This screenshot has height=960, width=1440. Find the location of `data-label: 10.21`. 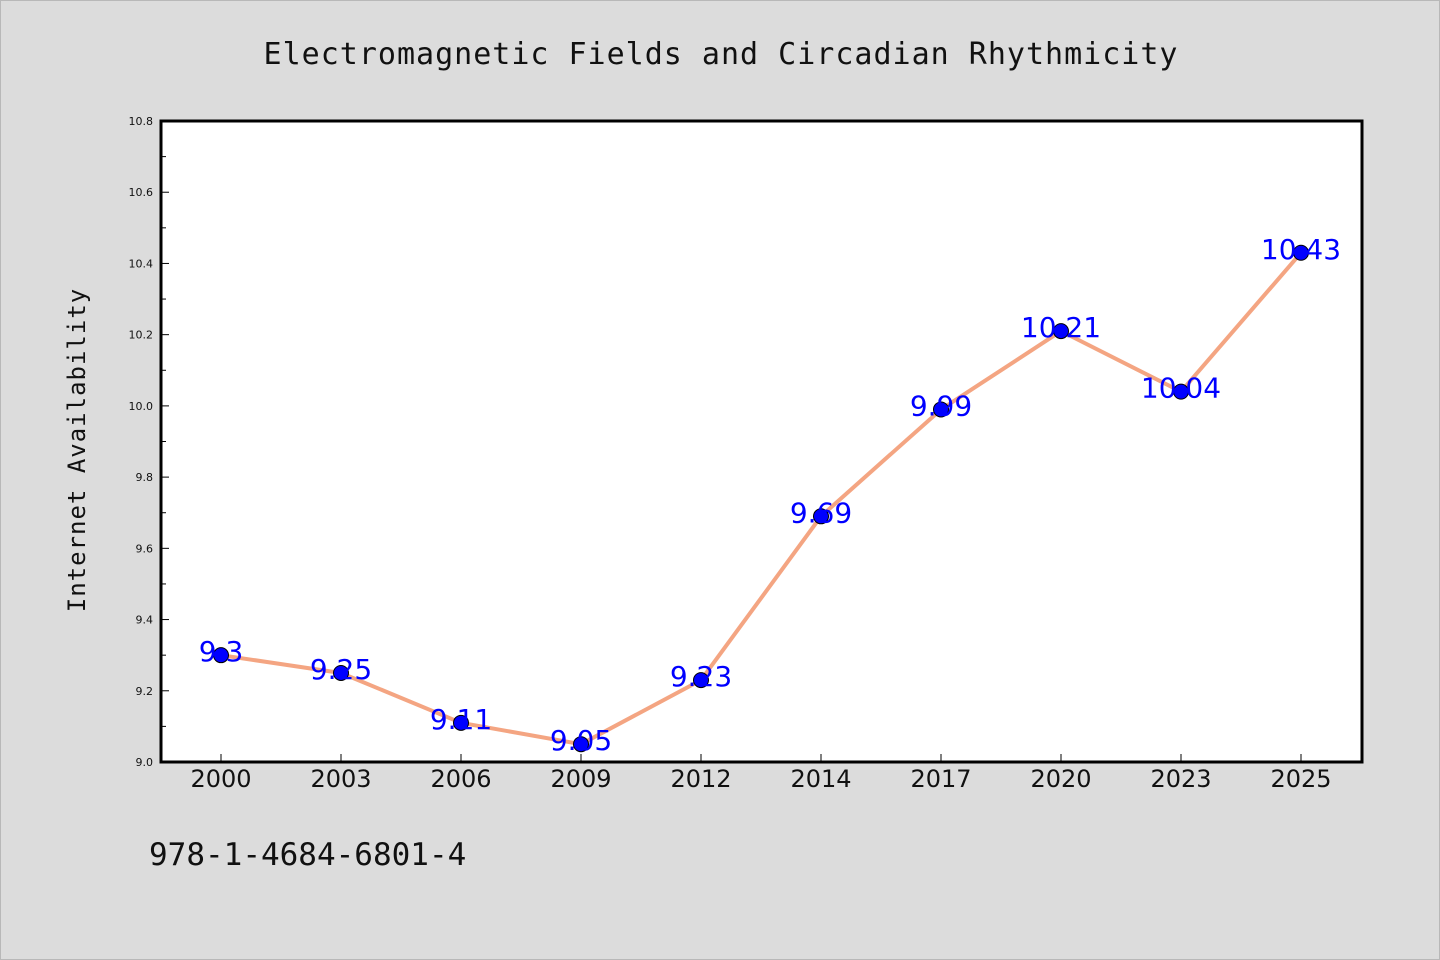

data-label: 10.21 is located at coordinates (1061, 327).